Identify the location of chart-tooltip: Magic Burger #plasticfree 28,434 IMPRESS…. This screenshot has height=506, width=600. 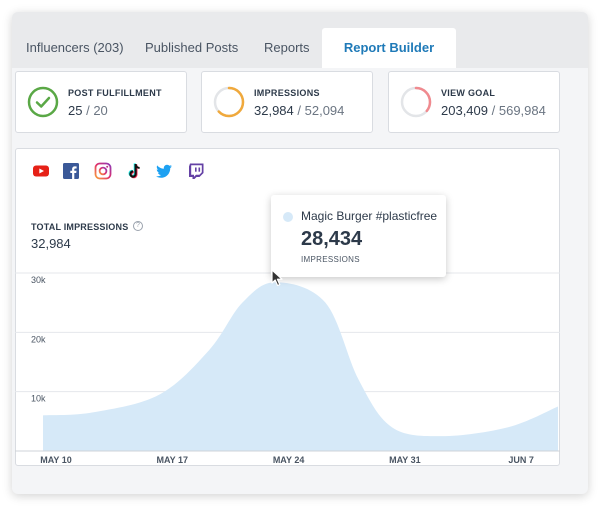
(358, 236).